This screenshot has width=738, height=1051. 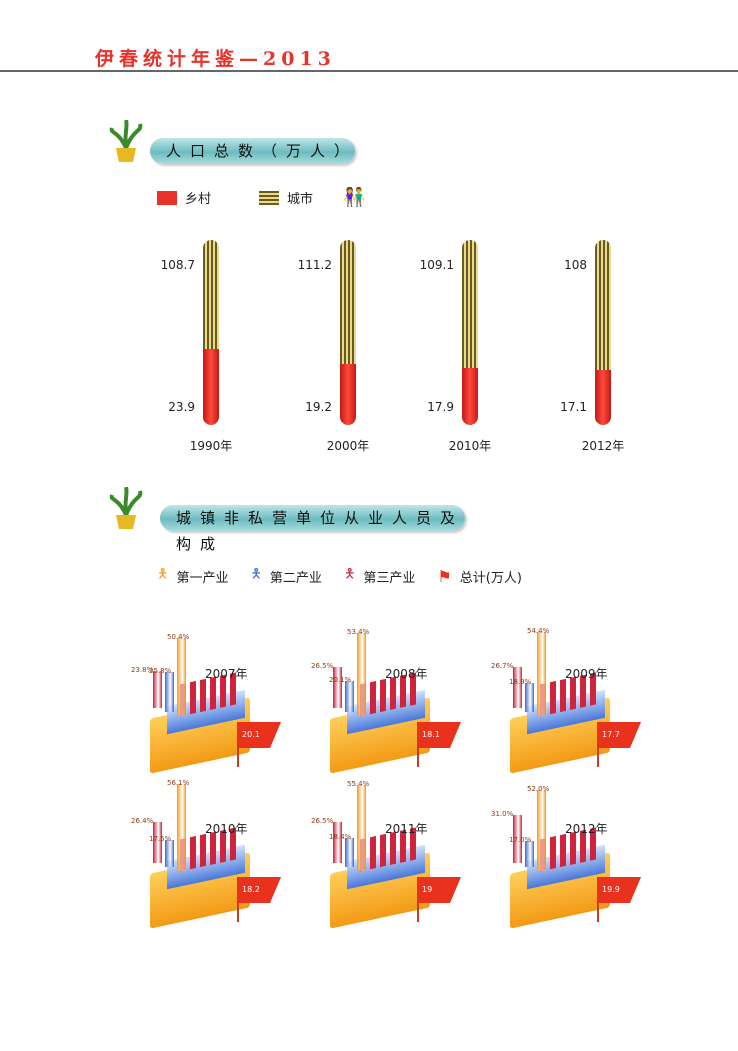 What do you see at coordinates (251, 734) in the screenshot?
I see `total-value: 20.1` at bounding box center [251, 734].